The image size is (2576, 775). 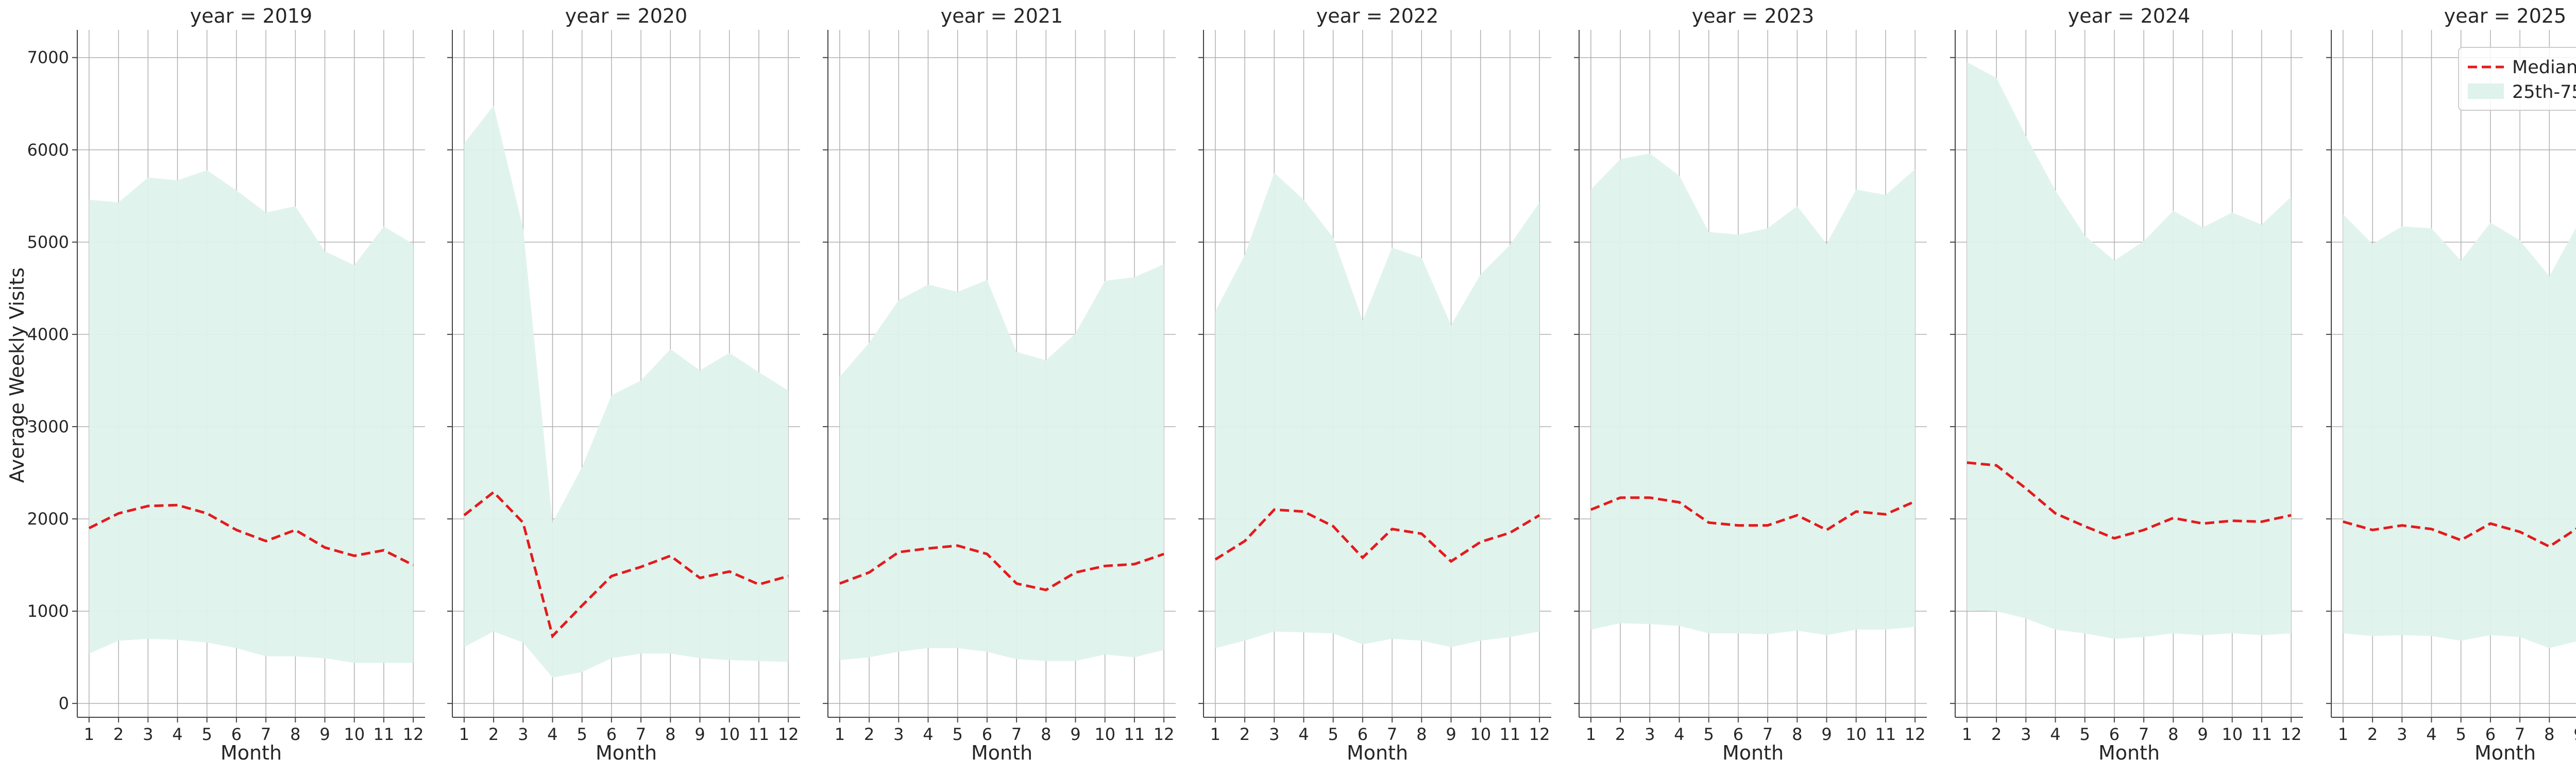 I want to click on panel-title: year = 2020, so click(x=626, y=16).